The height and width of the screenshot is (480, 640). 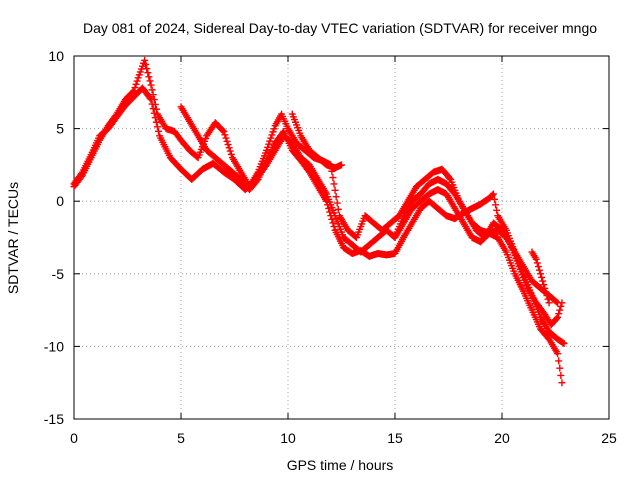 I want to click on x-tick-label: 0, so click(x=74, y=438).